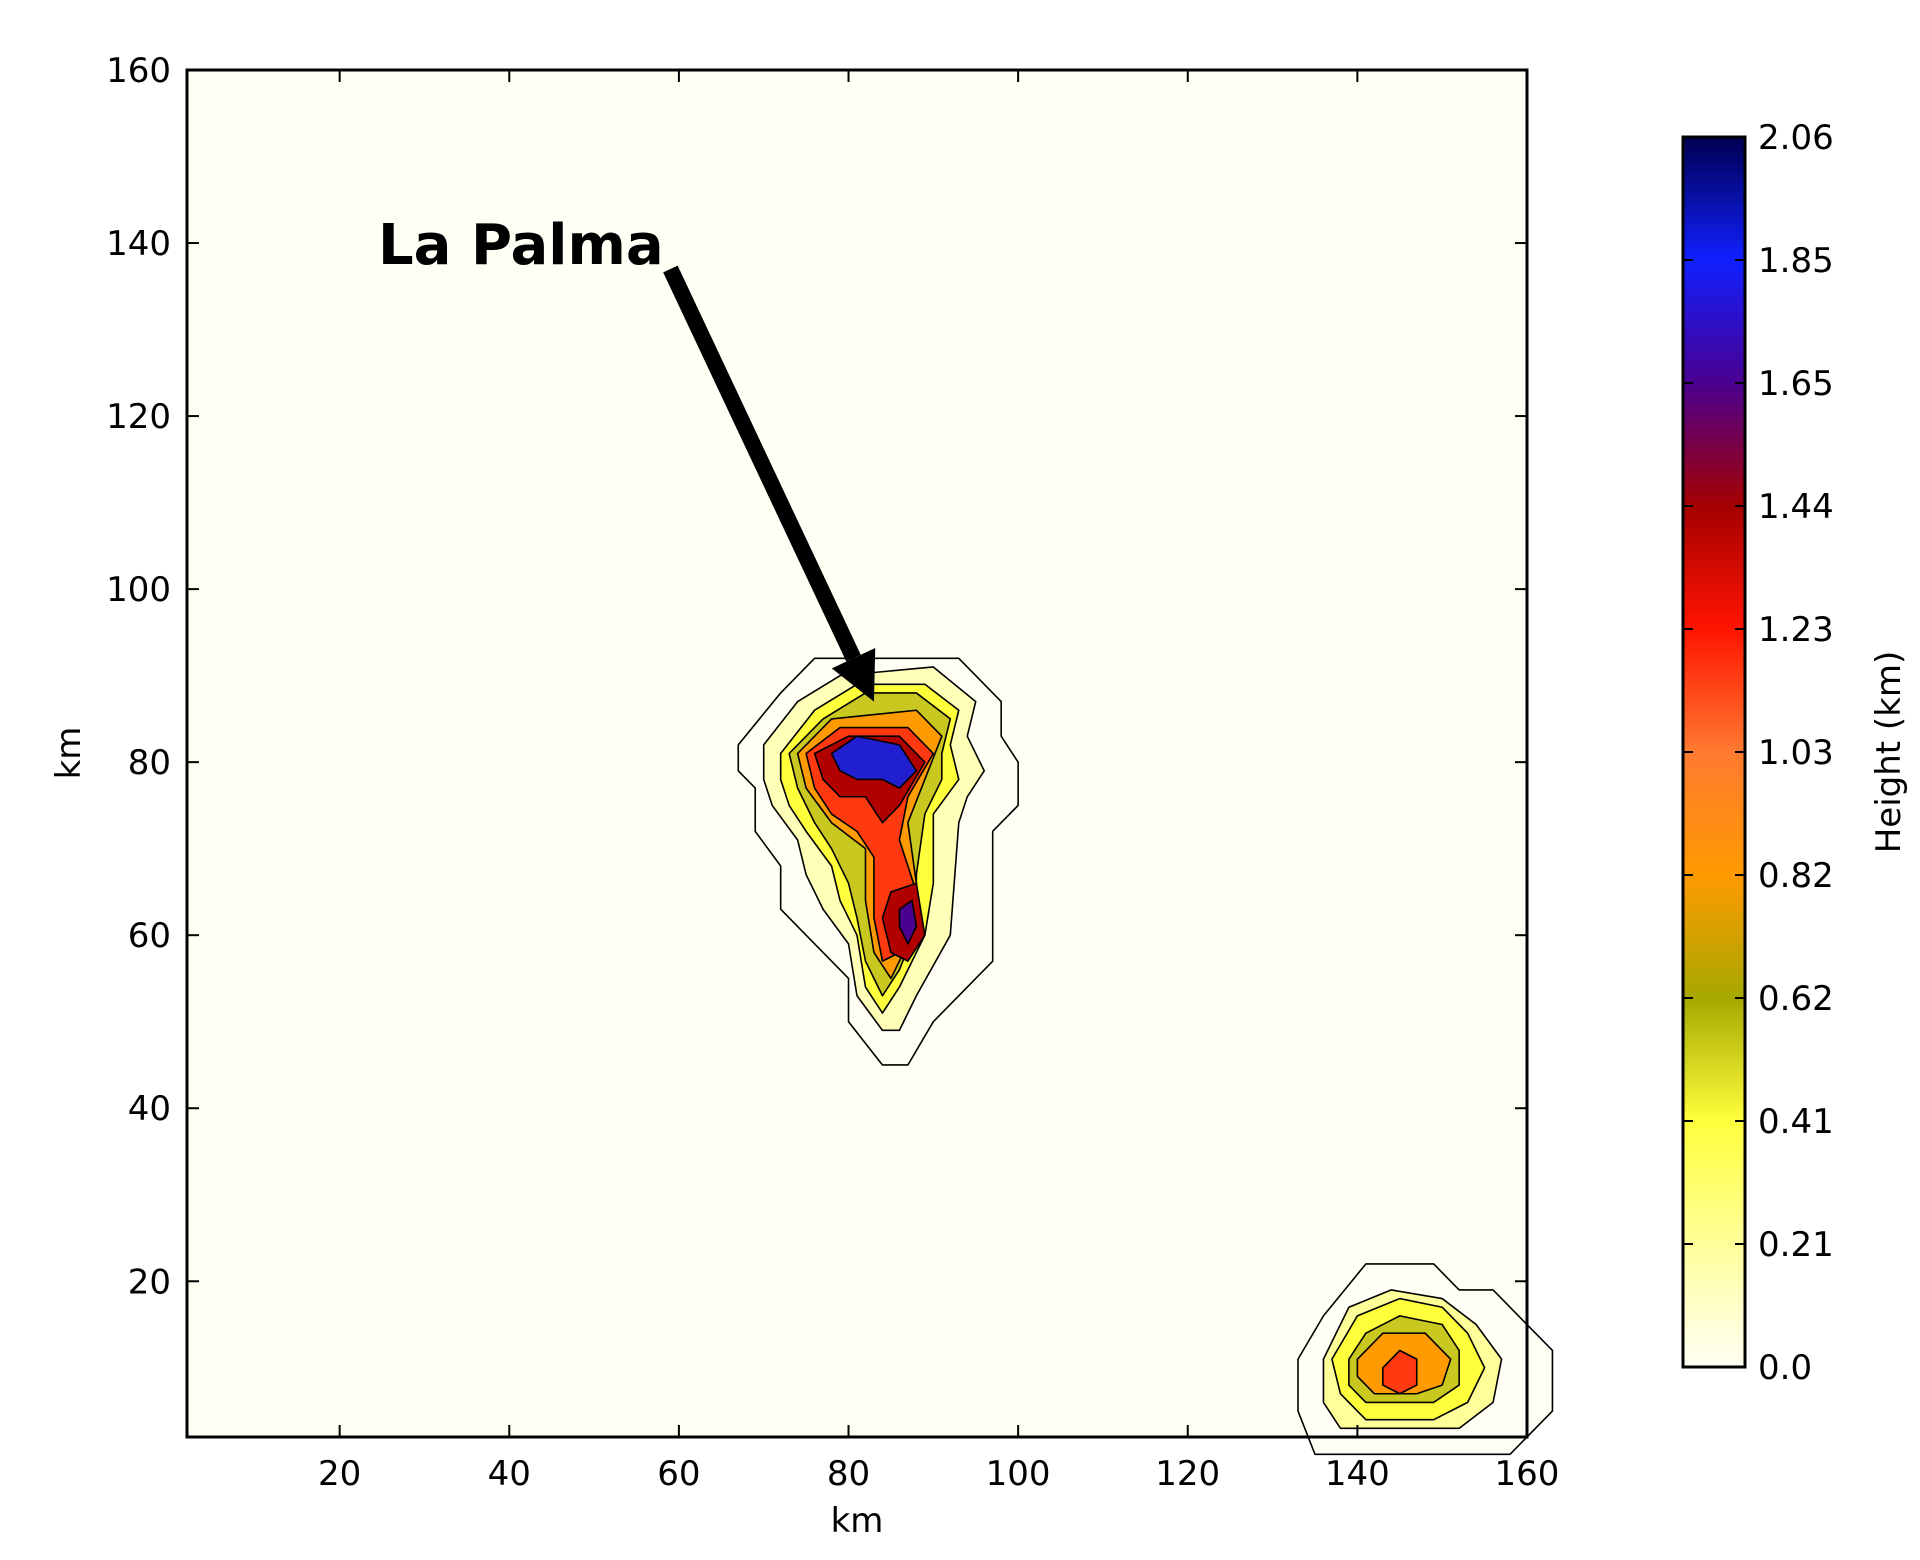 The width and height of the screenshot is (1920, 1560). What do you see at coordinates (1796, 999) in the screenshot?
I see `colorbar-tick-label: 0.62` at bounding box center [1796, 999].